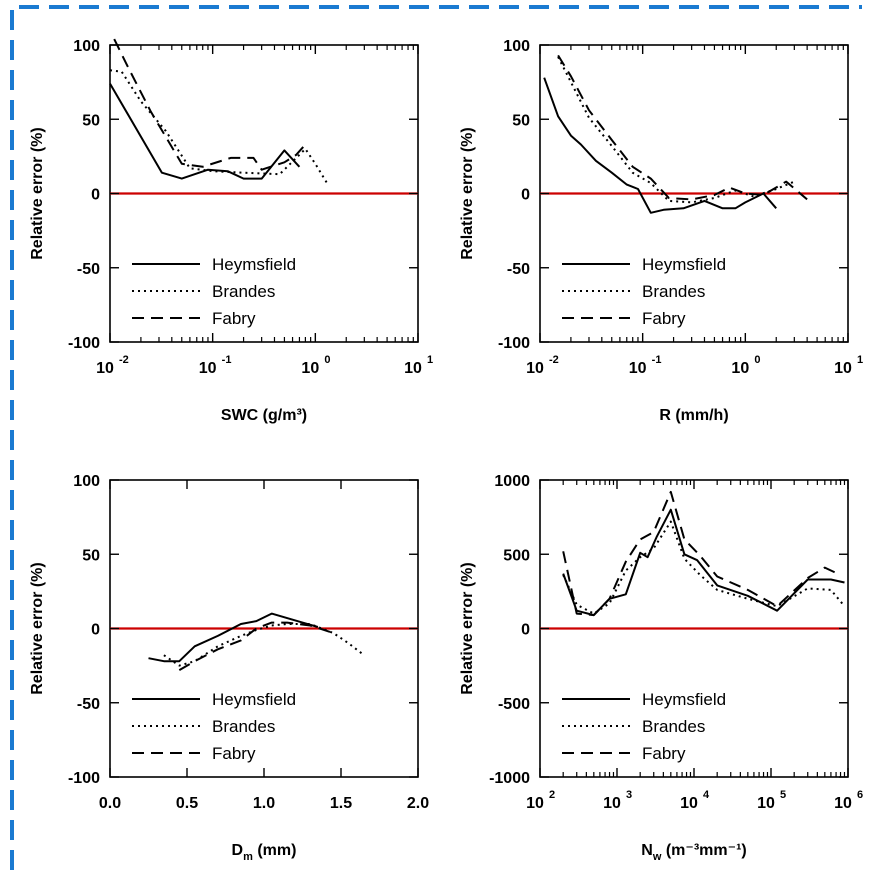 This screenshot has height=880, width=875. What do you see at coordinates (860, 795) in the screenshot?
I see `x-tick-label-exponent: 6` at bounding box center [860, 795].